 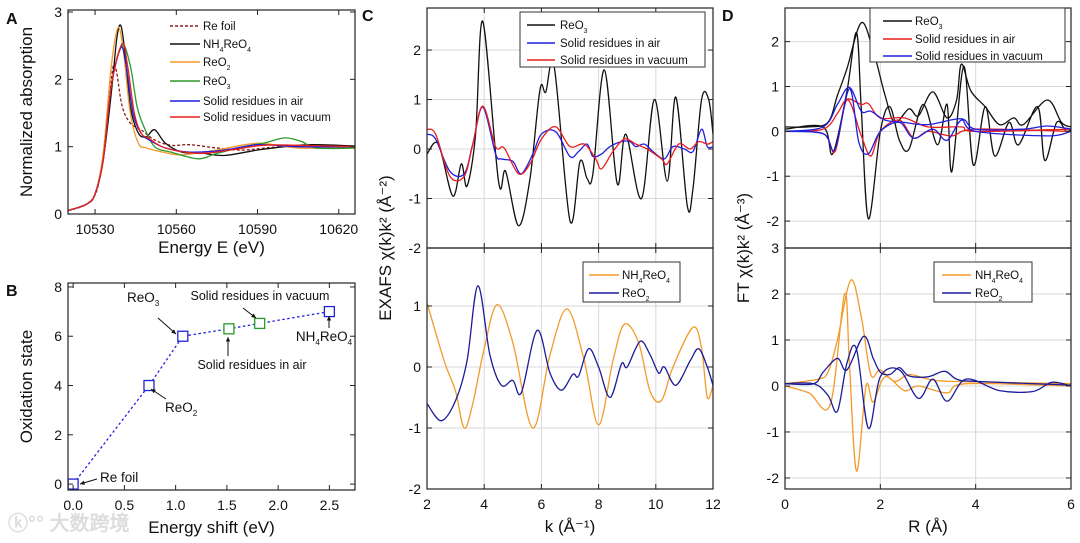 I want to click on panel-A, so click(x=211, y=112).